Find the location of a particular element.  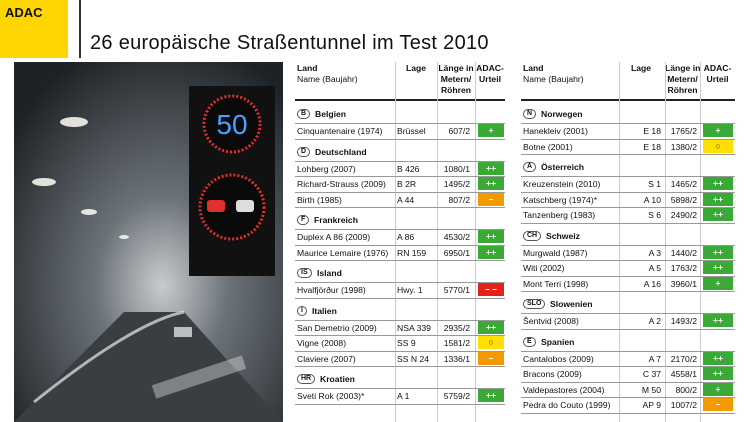

tunnel-lage: SS 9 is located at coordinates (406, 343).